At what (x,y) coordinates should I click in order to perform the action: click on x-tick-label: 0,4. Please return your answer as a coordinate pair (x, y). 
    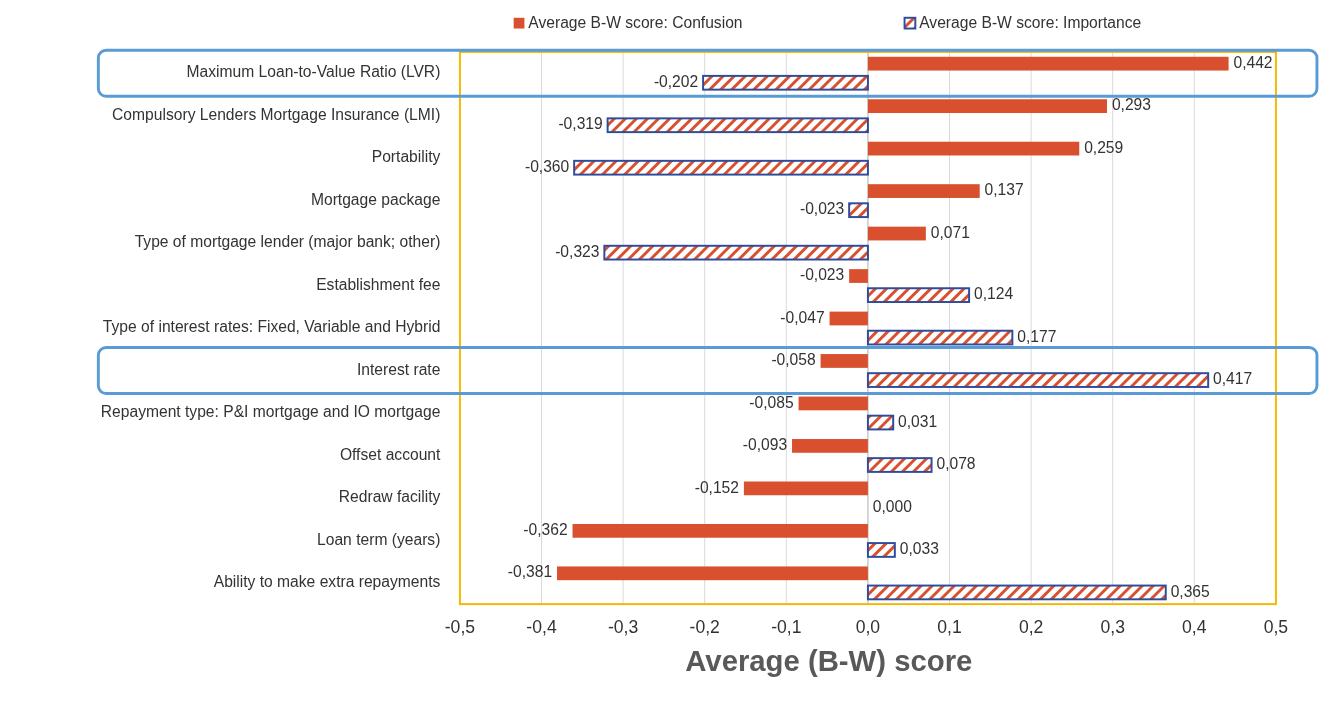
    Looking at the image, I should click on (1194, 627).